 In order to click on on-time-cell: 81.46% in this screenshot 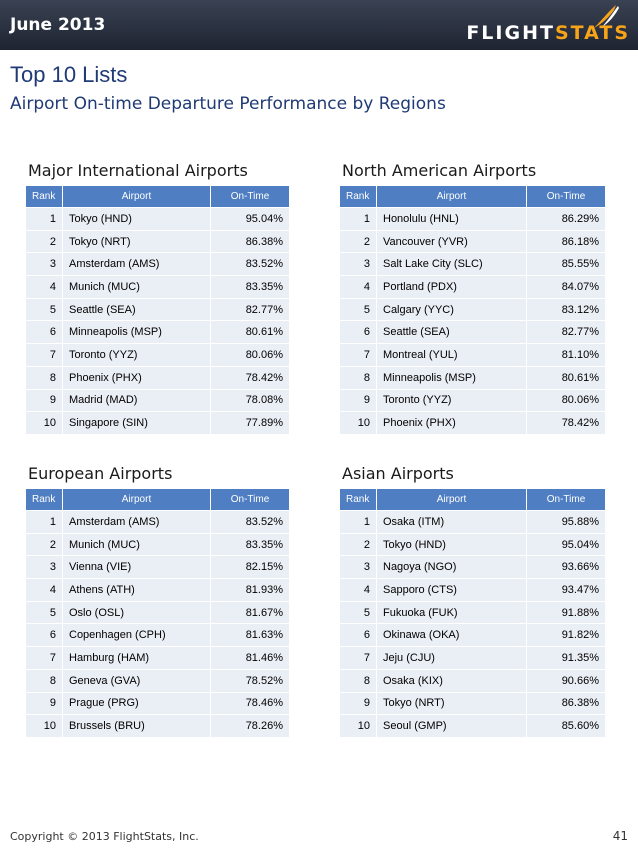, I will do `click(250, 658)`.